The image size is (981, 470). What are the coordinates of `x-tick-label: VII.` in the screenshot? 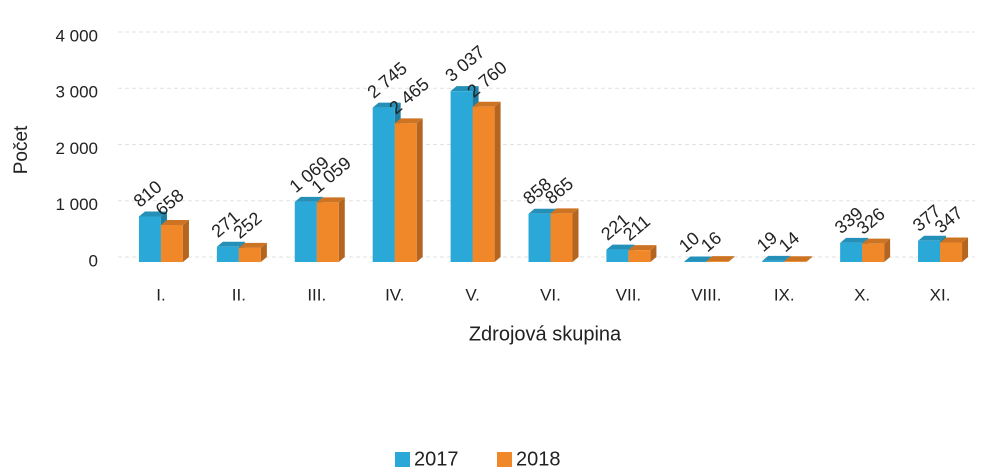 It's located at (629, 294).